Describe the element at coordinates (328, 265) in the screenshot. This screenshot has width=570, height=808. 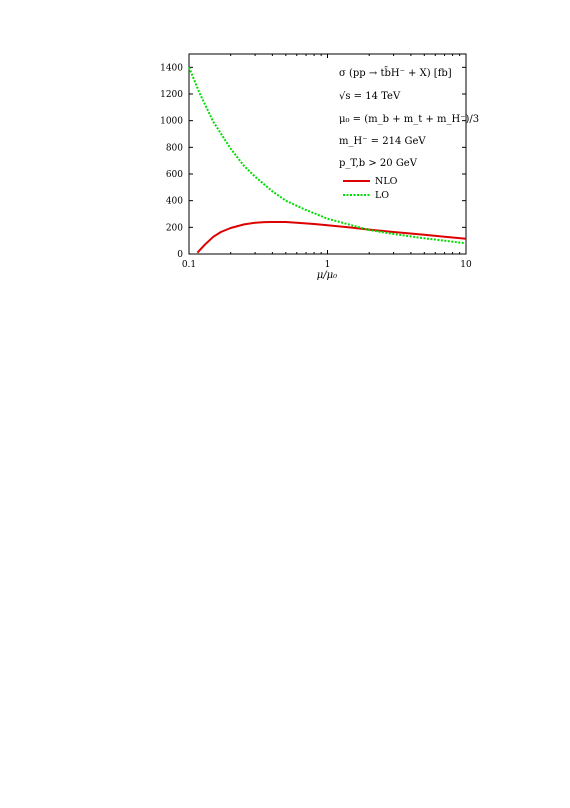
I see `x-tick-label: 1` at that location.